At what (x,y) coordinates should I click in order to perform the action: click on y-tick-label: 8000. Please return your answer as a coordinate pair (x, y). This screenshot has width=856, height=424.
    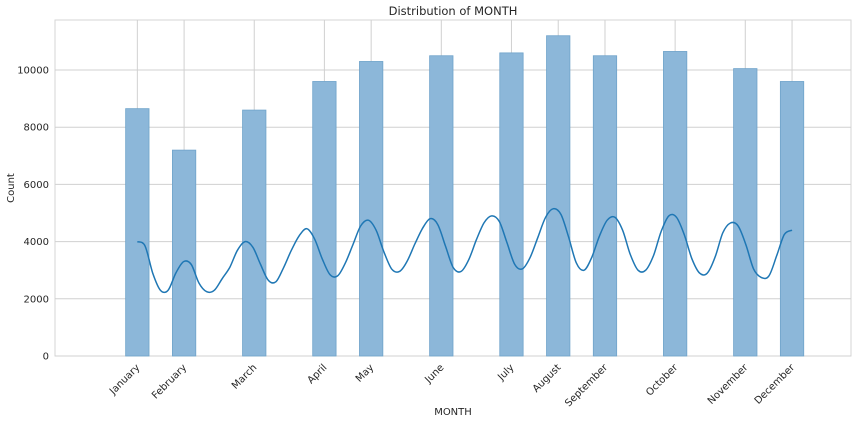
    Looking at the image, I should click on (36, 128).